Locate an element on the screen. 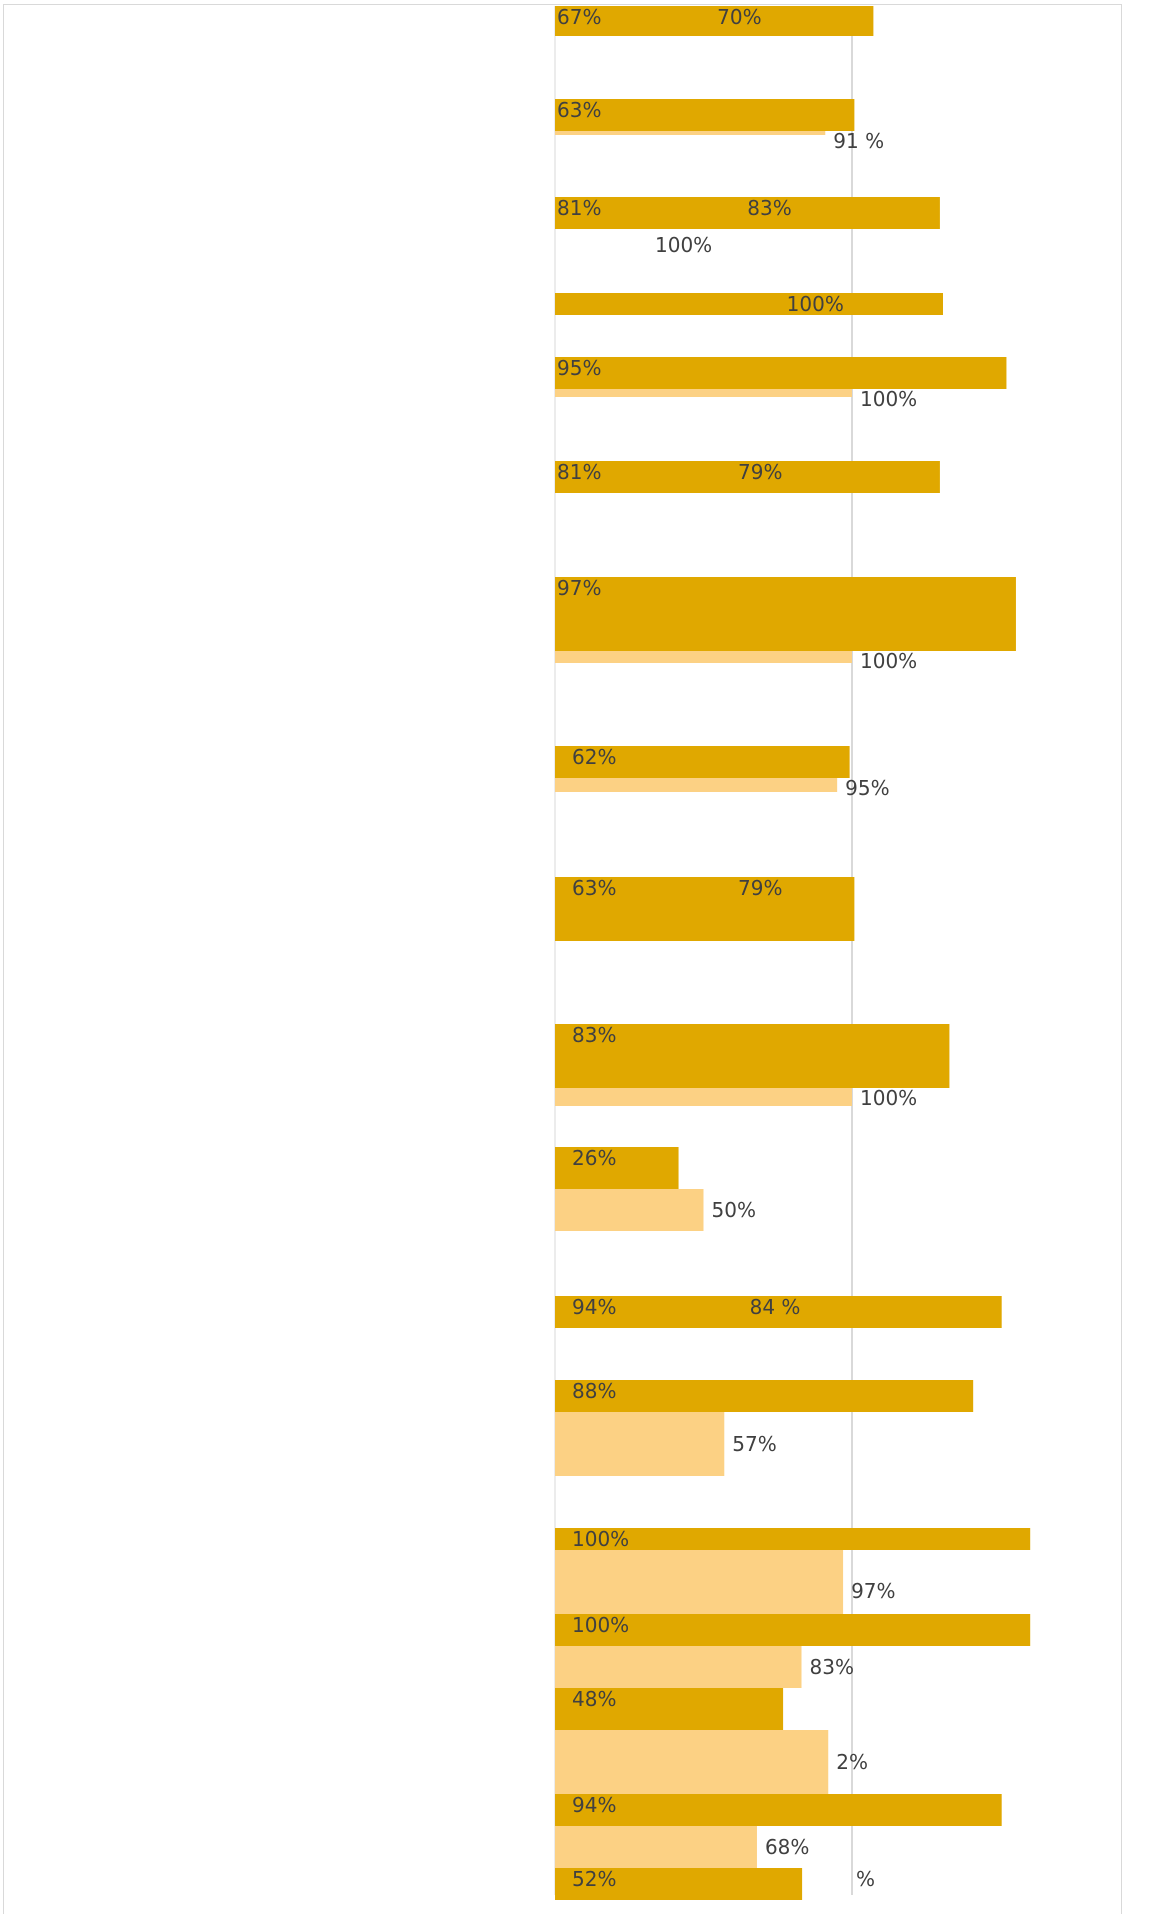 This screenshot has height=1917, width=1150. data-label-series-2: 57% is located at coordinates (754, 1444).